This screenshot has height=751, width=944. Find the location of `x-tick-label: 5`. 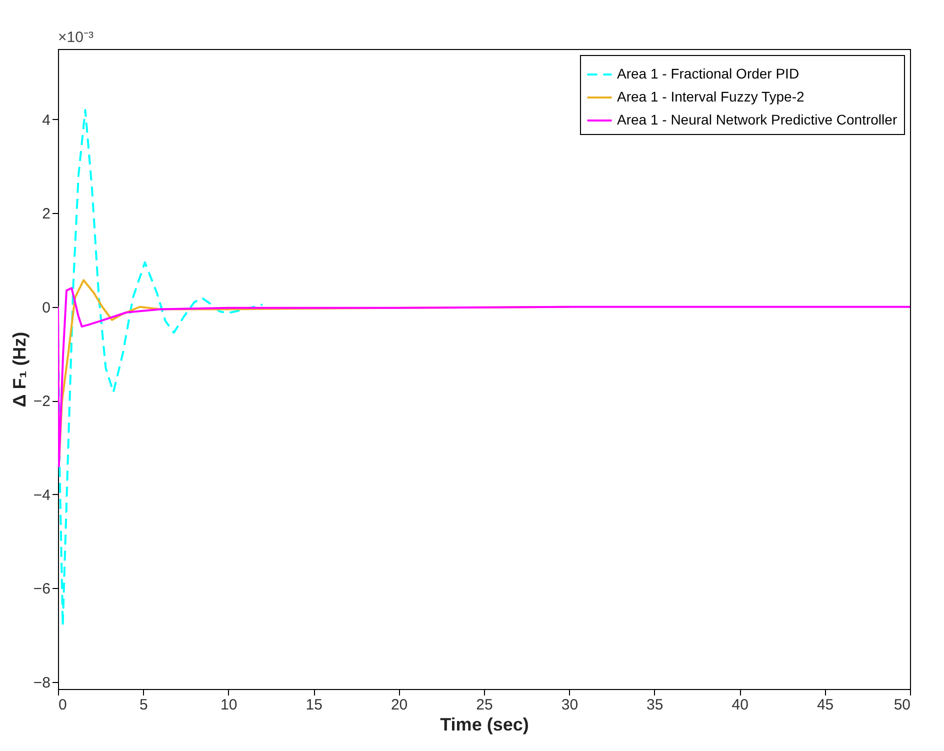

x-tick-label: 5 is located at coordinates (144, 705).